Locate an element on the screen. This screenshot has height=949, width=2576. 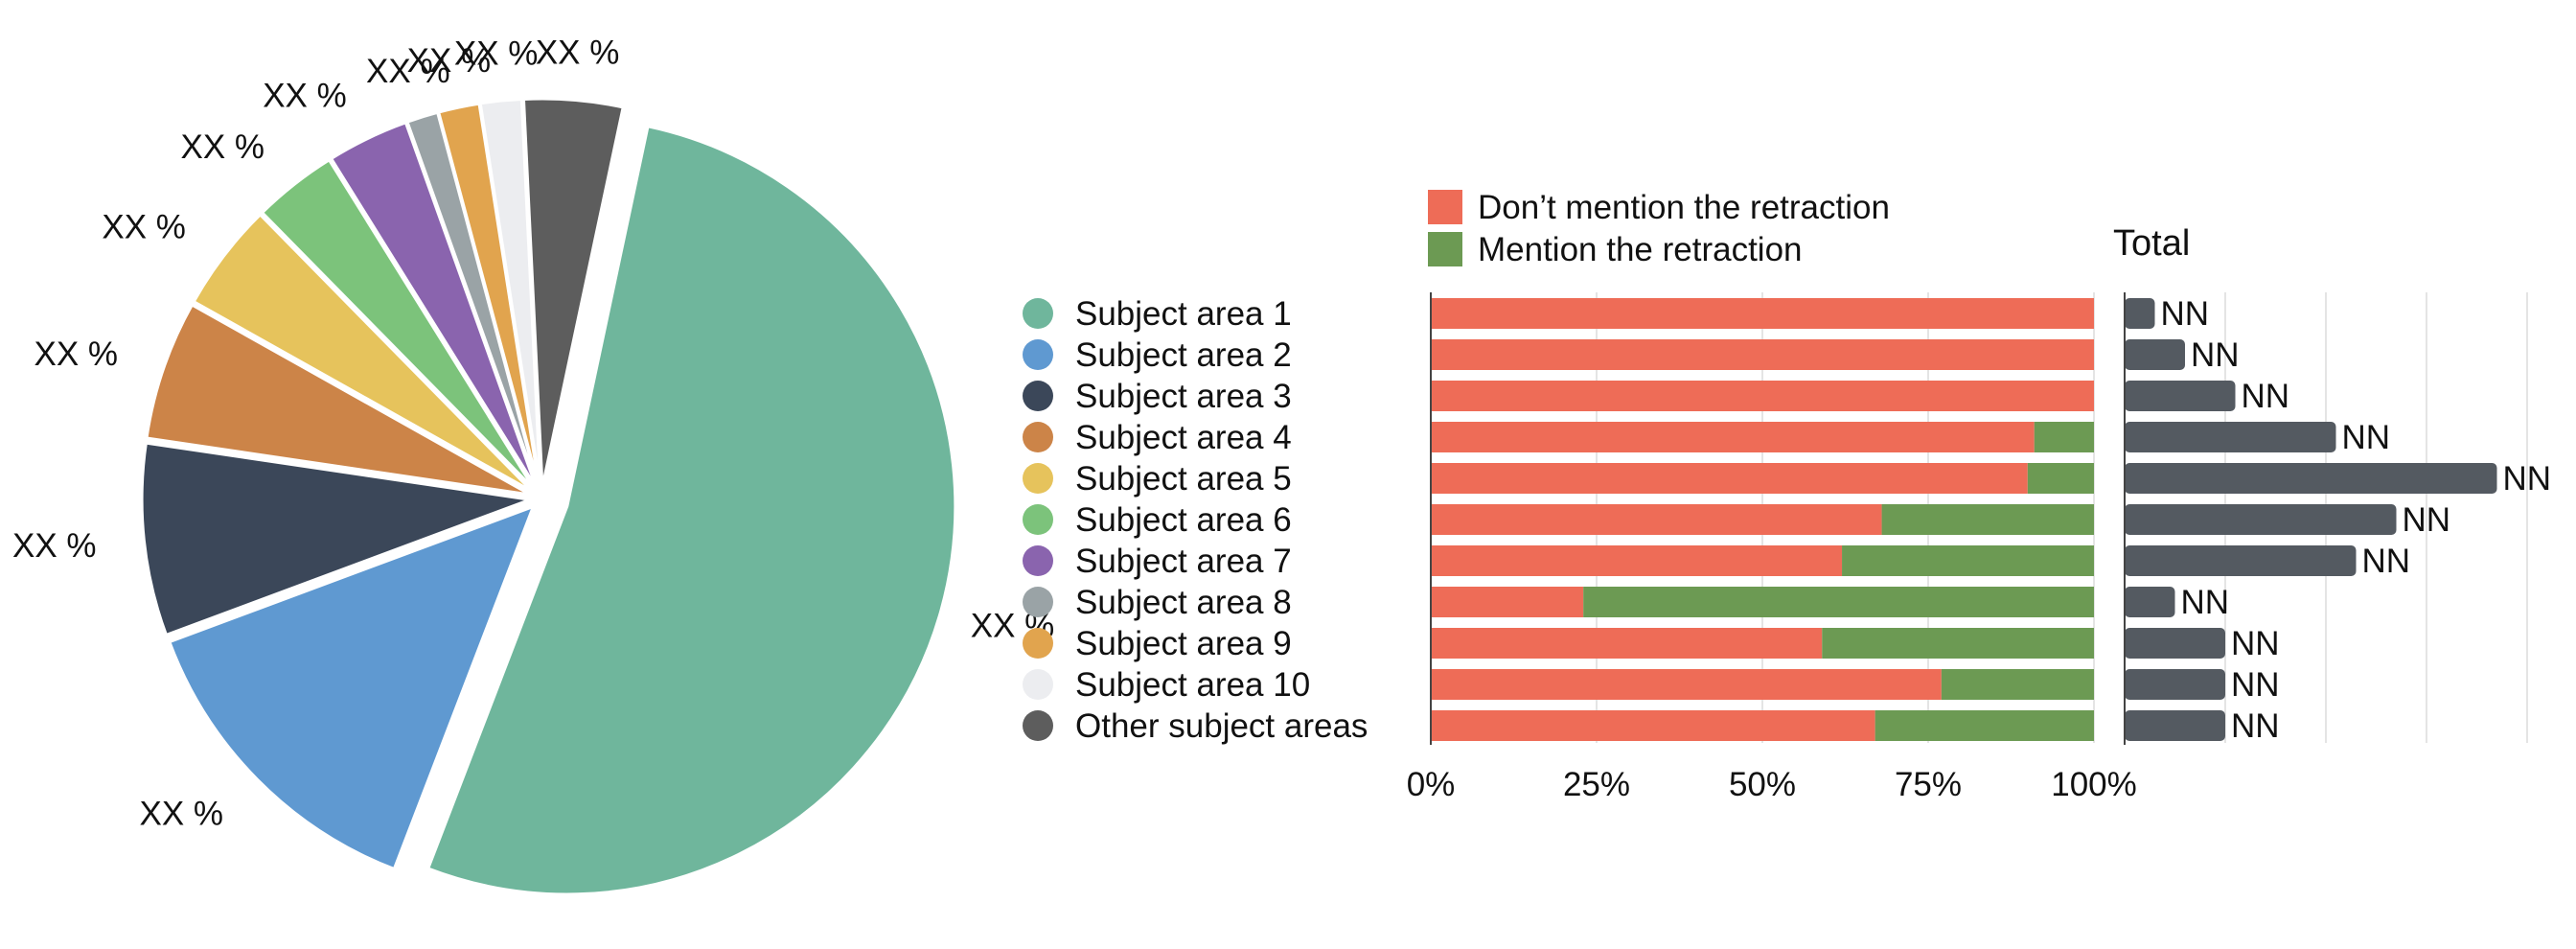
pie-slice-label-9: XX % is located at coordinates (449, 61).